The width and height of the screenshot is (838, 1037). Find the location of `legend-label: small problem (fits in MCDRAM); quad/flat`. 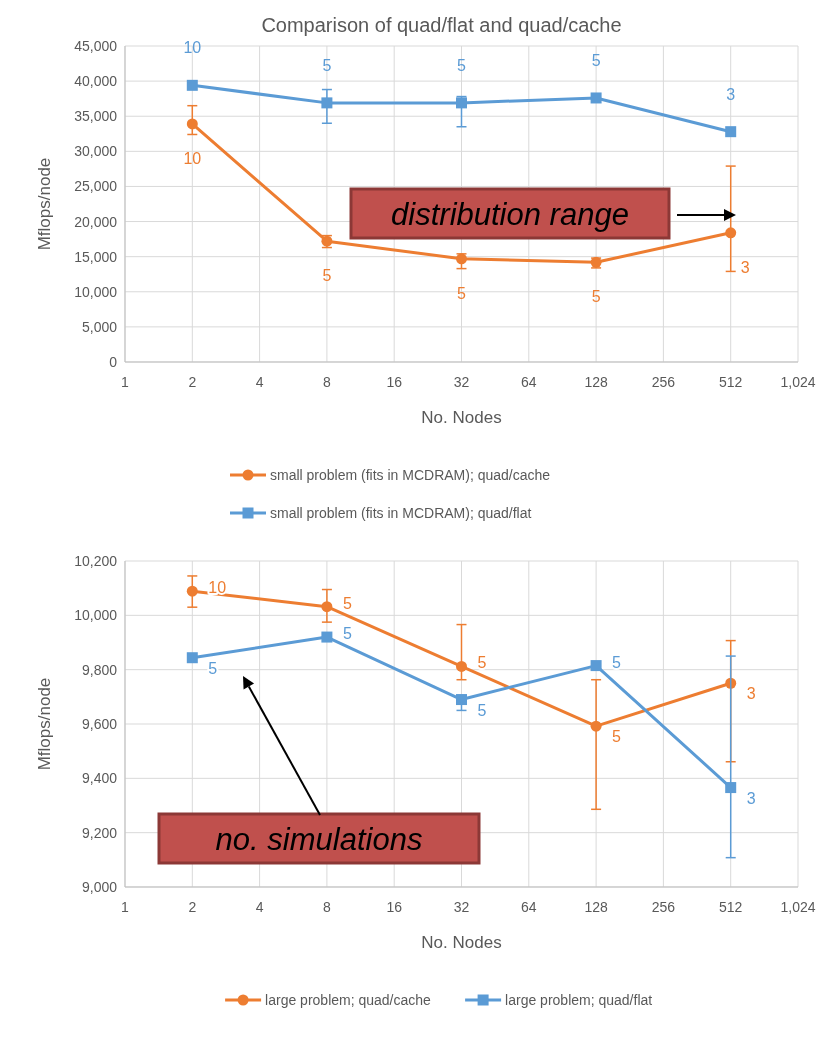

legend-label: small problem (fits in MCDRAM); quad/flat is located at coordinates (401, 513).